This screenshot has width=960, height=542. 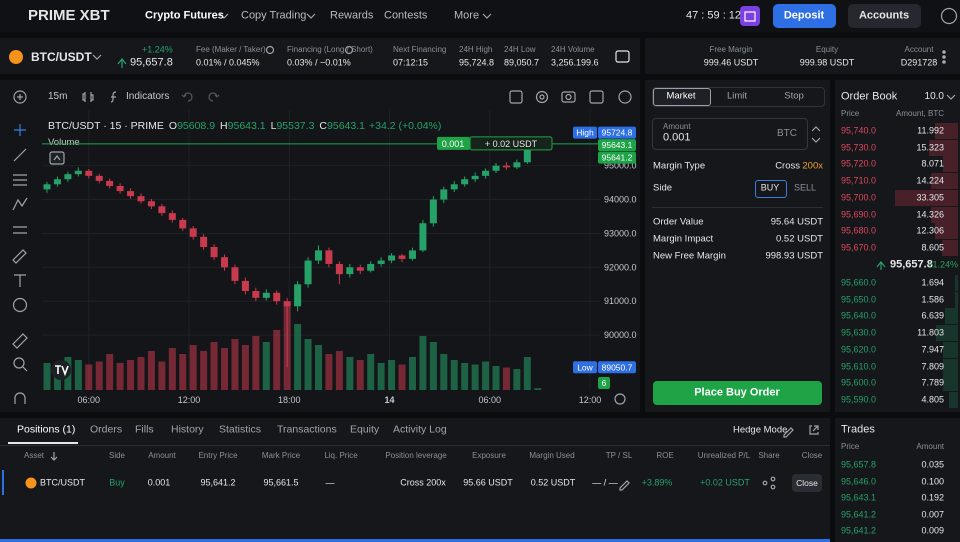 I want to click on low-label-box, so click(x=585, y=367).